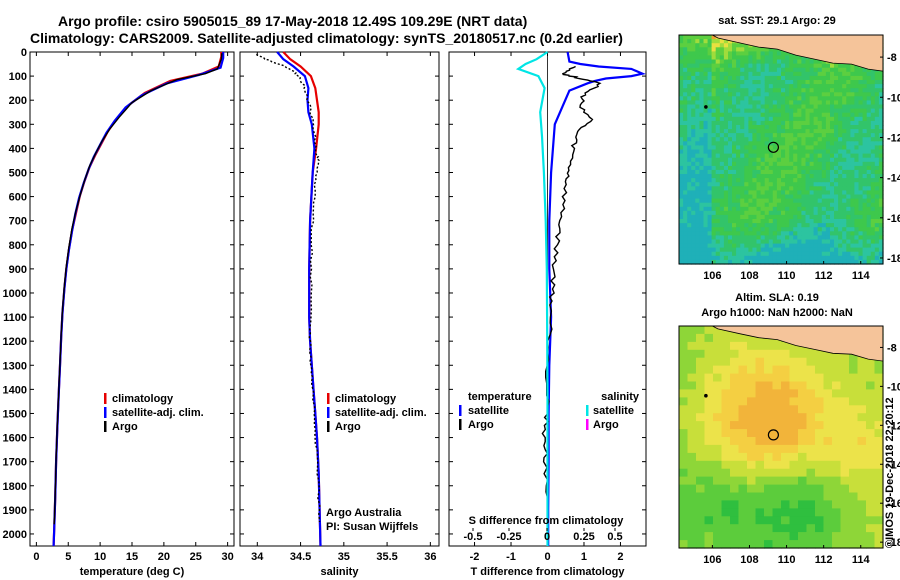  I want to click on legend-title-salinity: salinity, so click(620, 397).